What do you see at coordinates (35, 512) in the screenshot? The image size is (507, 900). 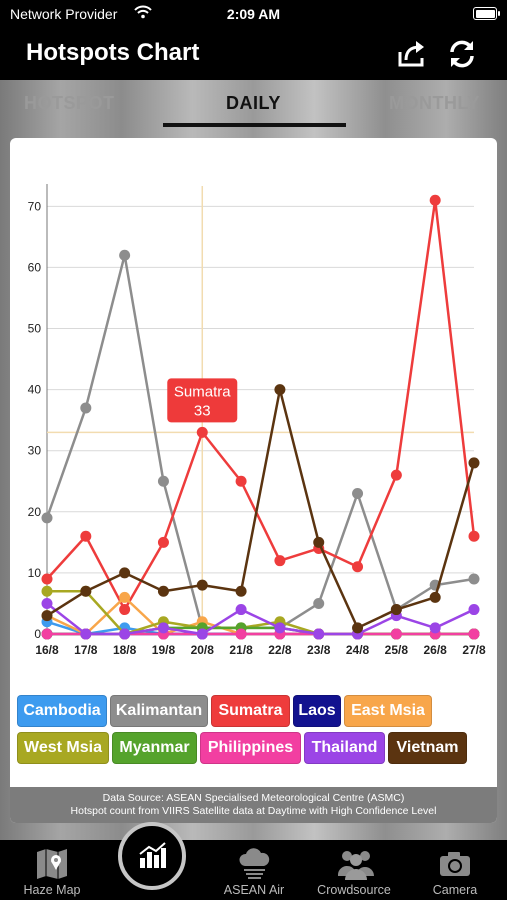 I see `y-tick-label: 20` at bounding box center [35, 512].